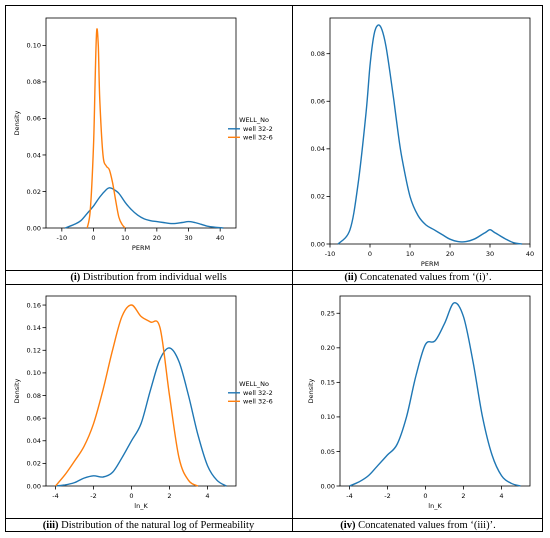 The image size is (550, 538). I want to click on y-tick-label: 0.14, so click(34, 328).